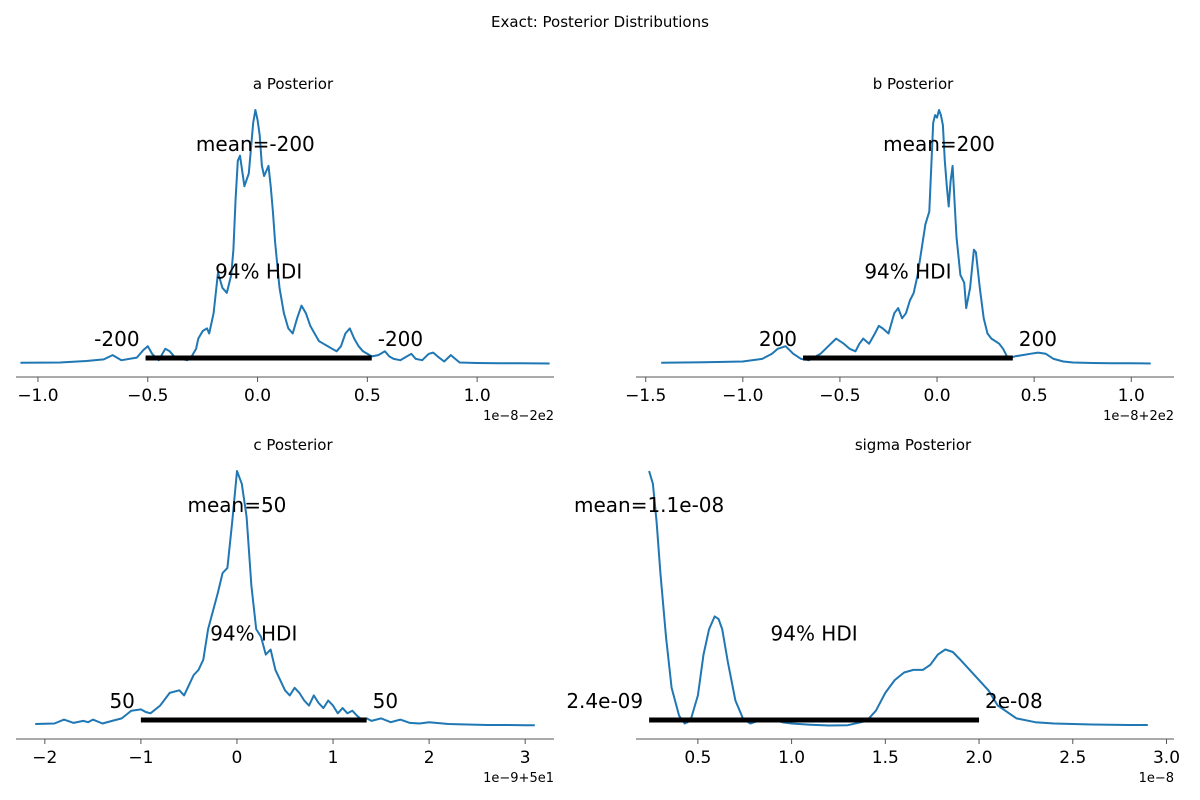 This screenshot has width=1200, height=800. Describe the element at coordinates (140, 758) in the screenshot. I see `x-tick-label: −1` at that location.